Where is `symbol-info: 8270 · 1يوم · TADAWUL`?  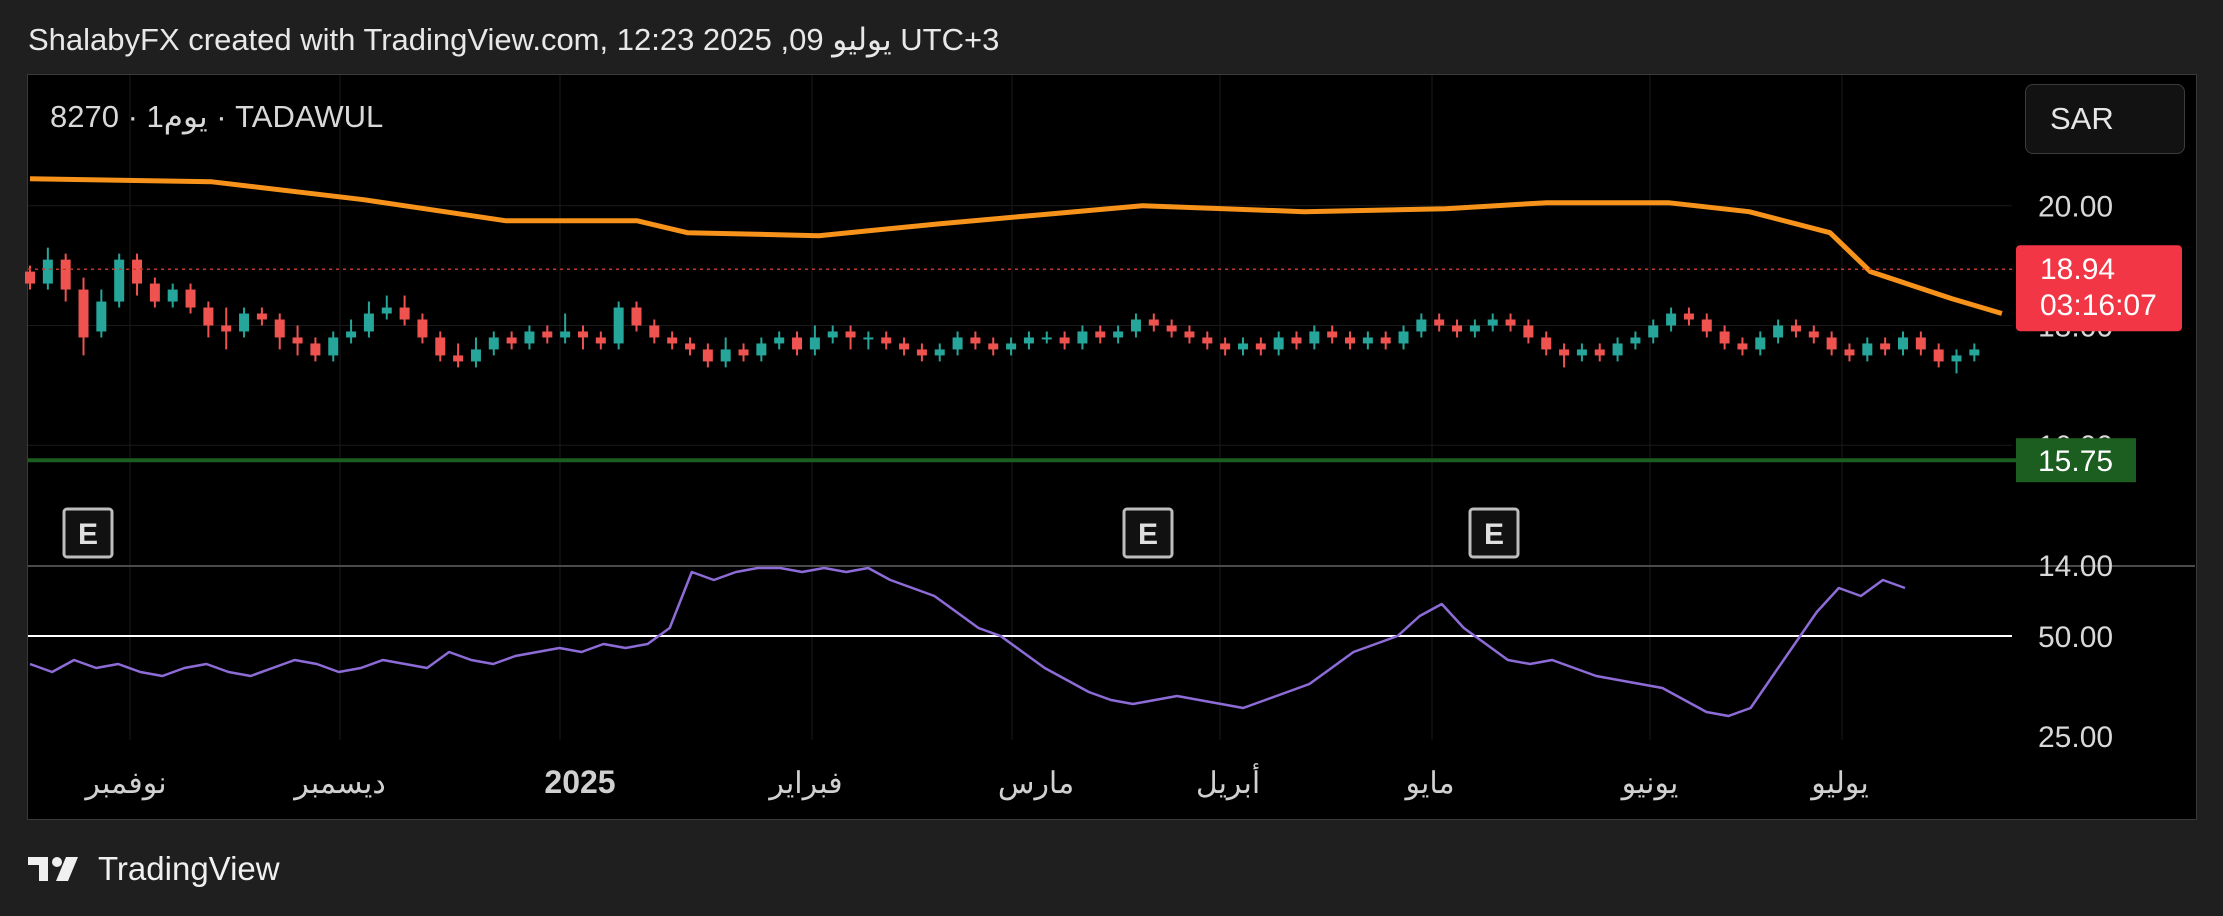
symbol-info: 8270 · 1يوم · TADAWUL is located at coordinates (217, 116).